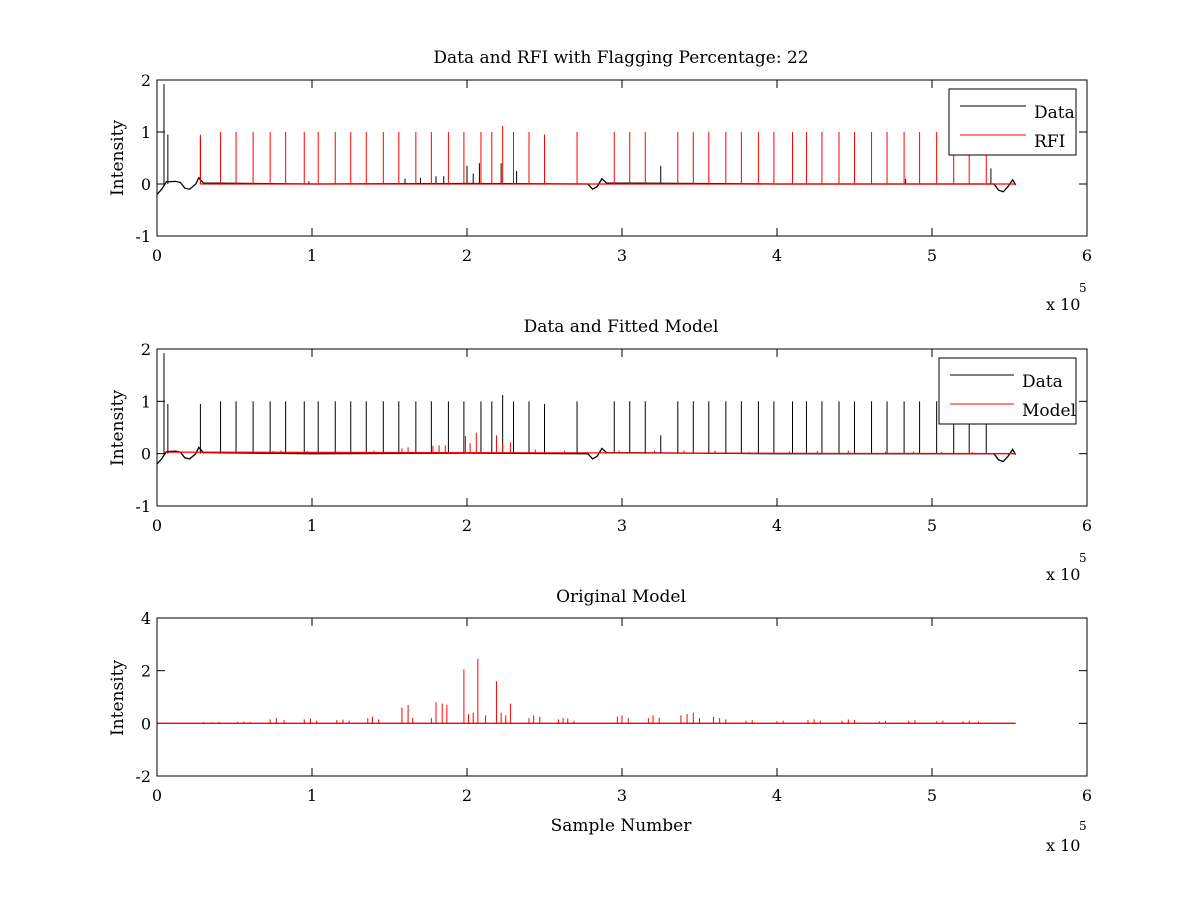 This screenshot has width=1200, height=900. What do you see at coordinates (621, 327) in the screenshot?
I see `subplot-title: Data and Fitted Model` at bounding box center [621, 327].